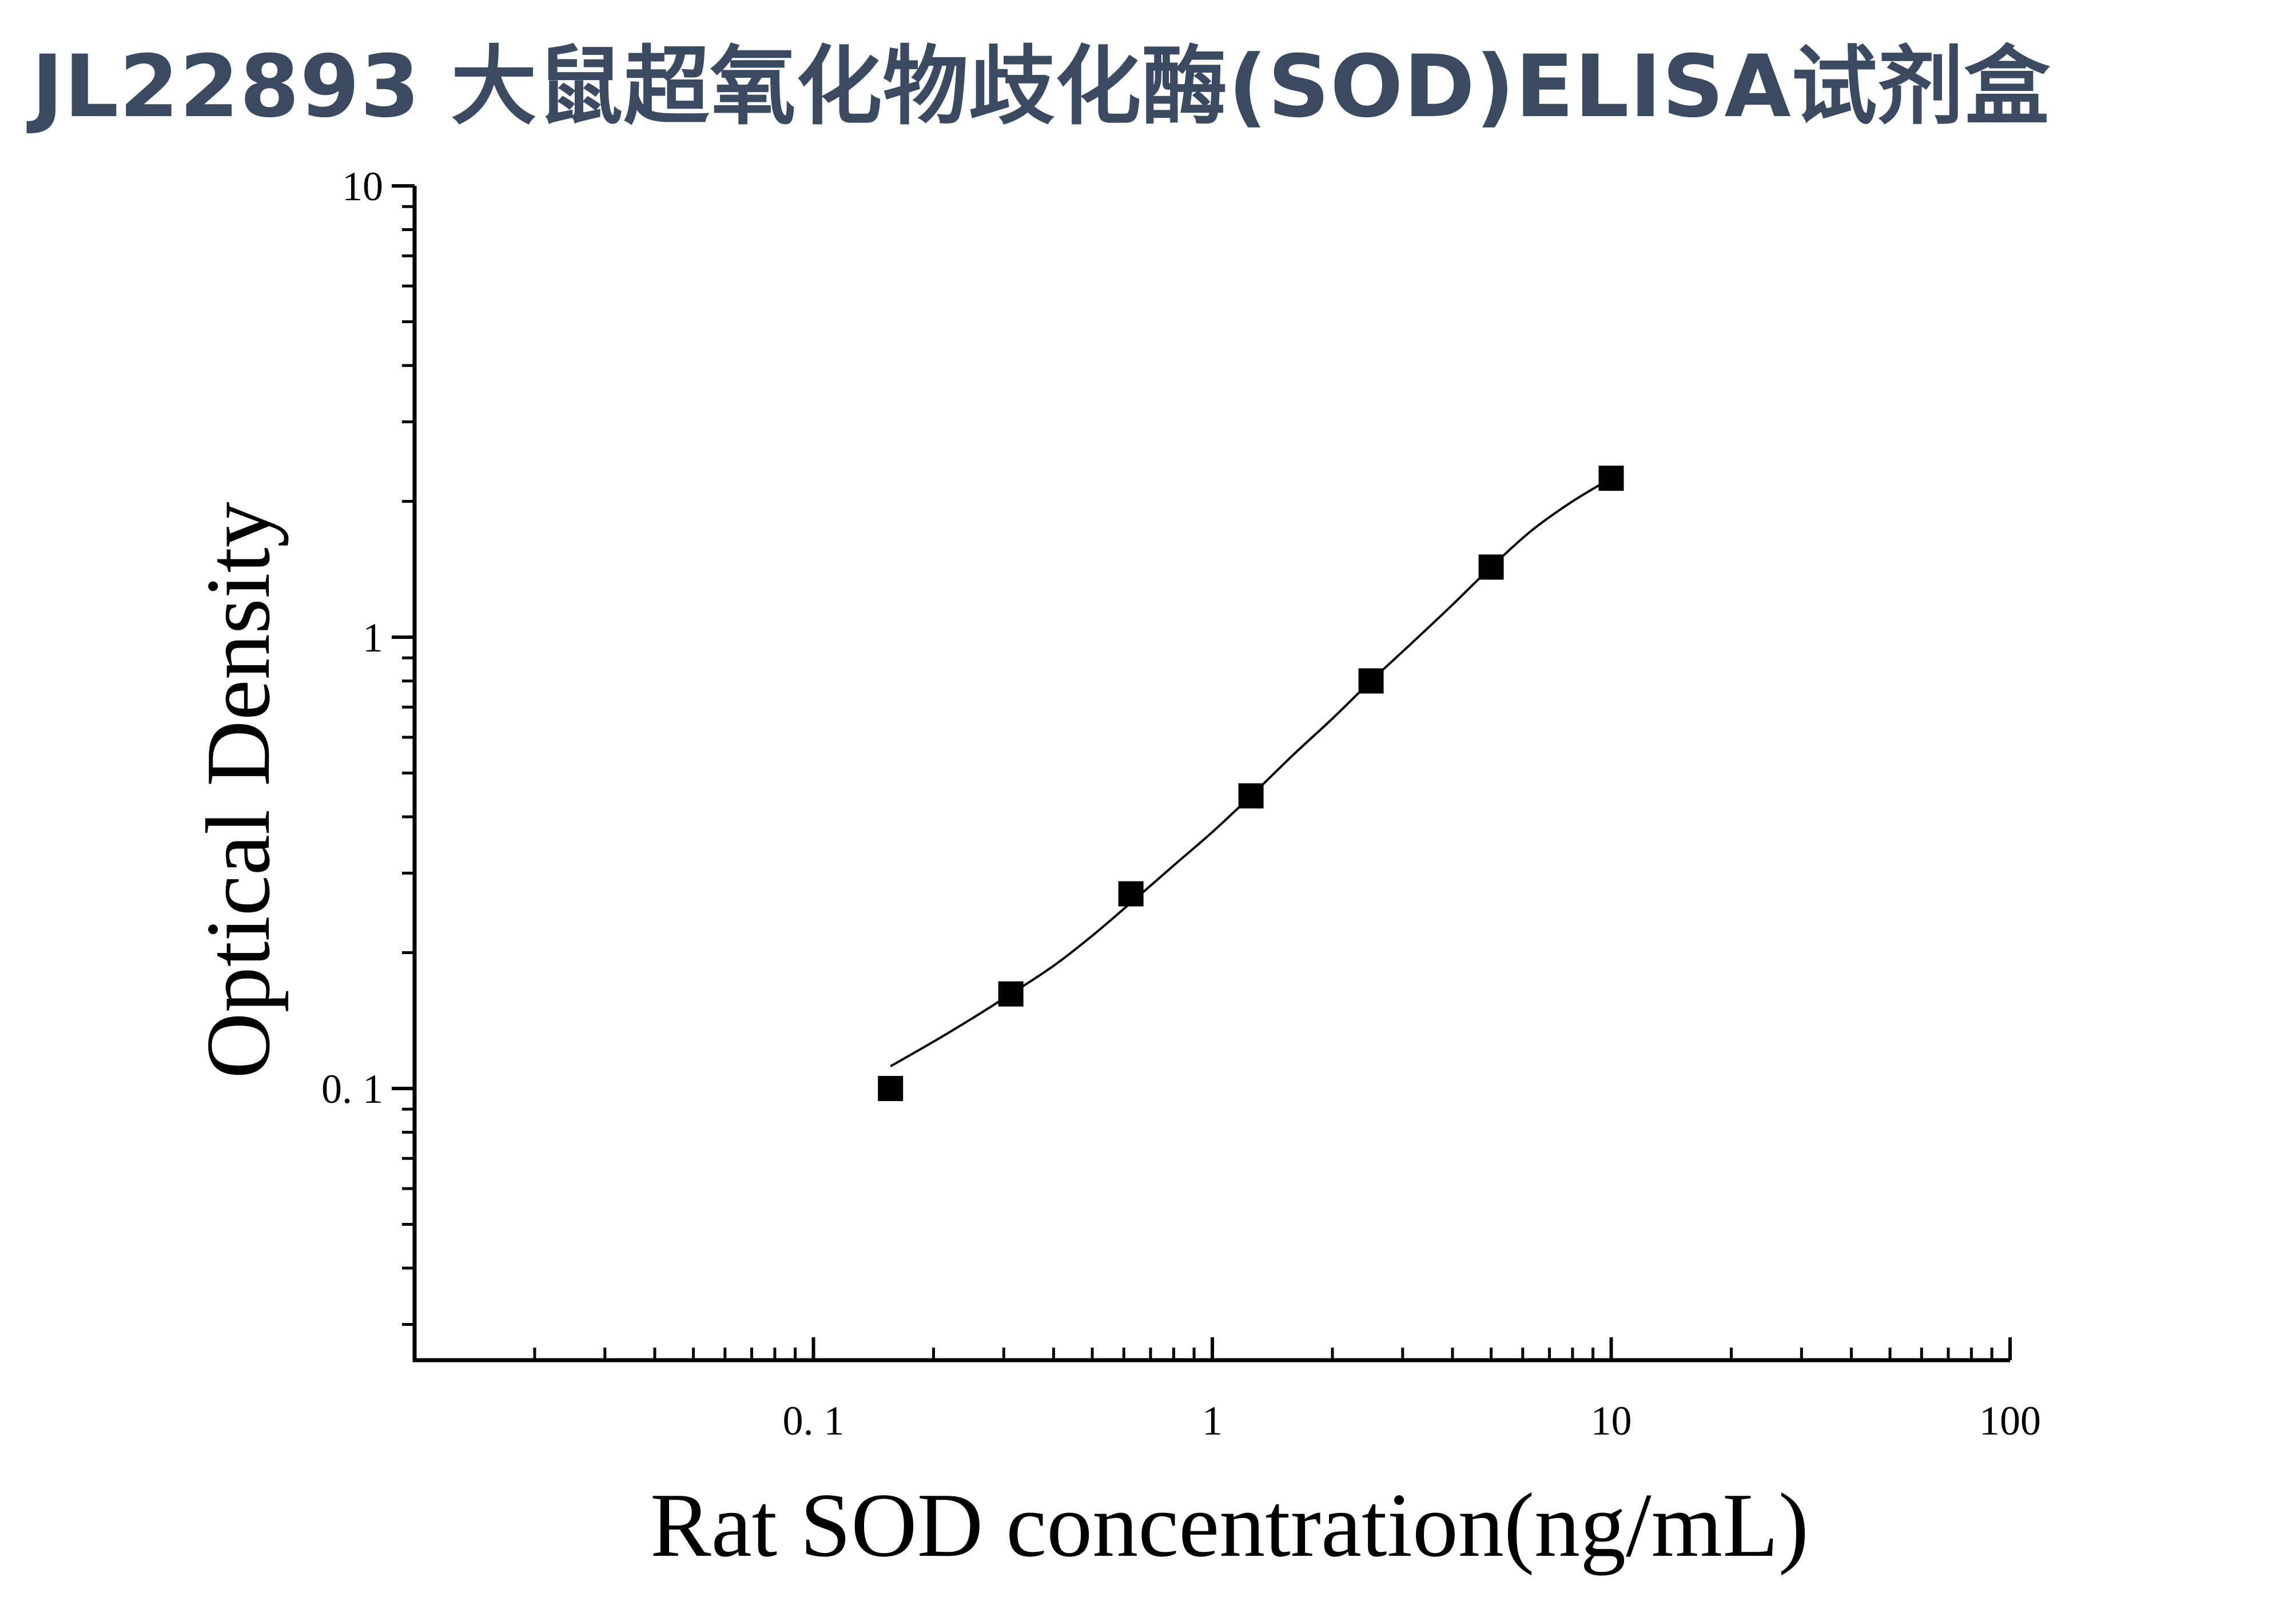 The image size is (2296, 1605). I want to click on y-tick-label: 10, so click(363, 186).